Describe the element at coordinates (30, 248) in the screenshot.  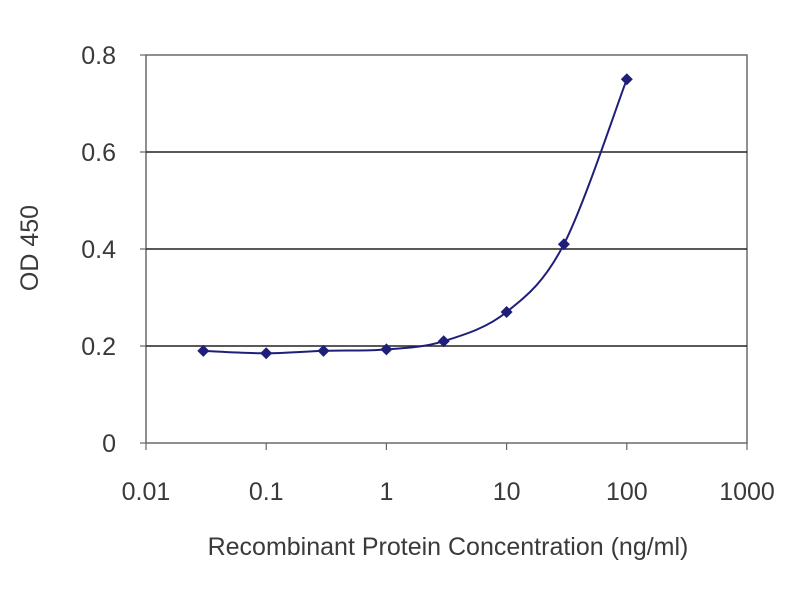
I see `y-axis-title: OD 450` at that location.